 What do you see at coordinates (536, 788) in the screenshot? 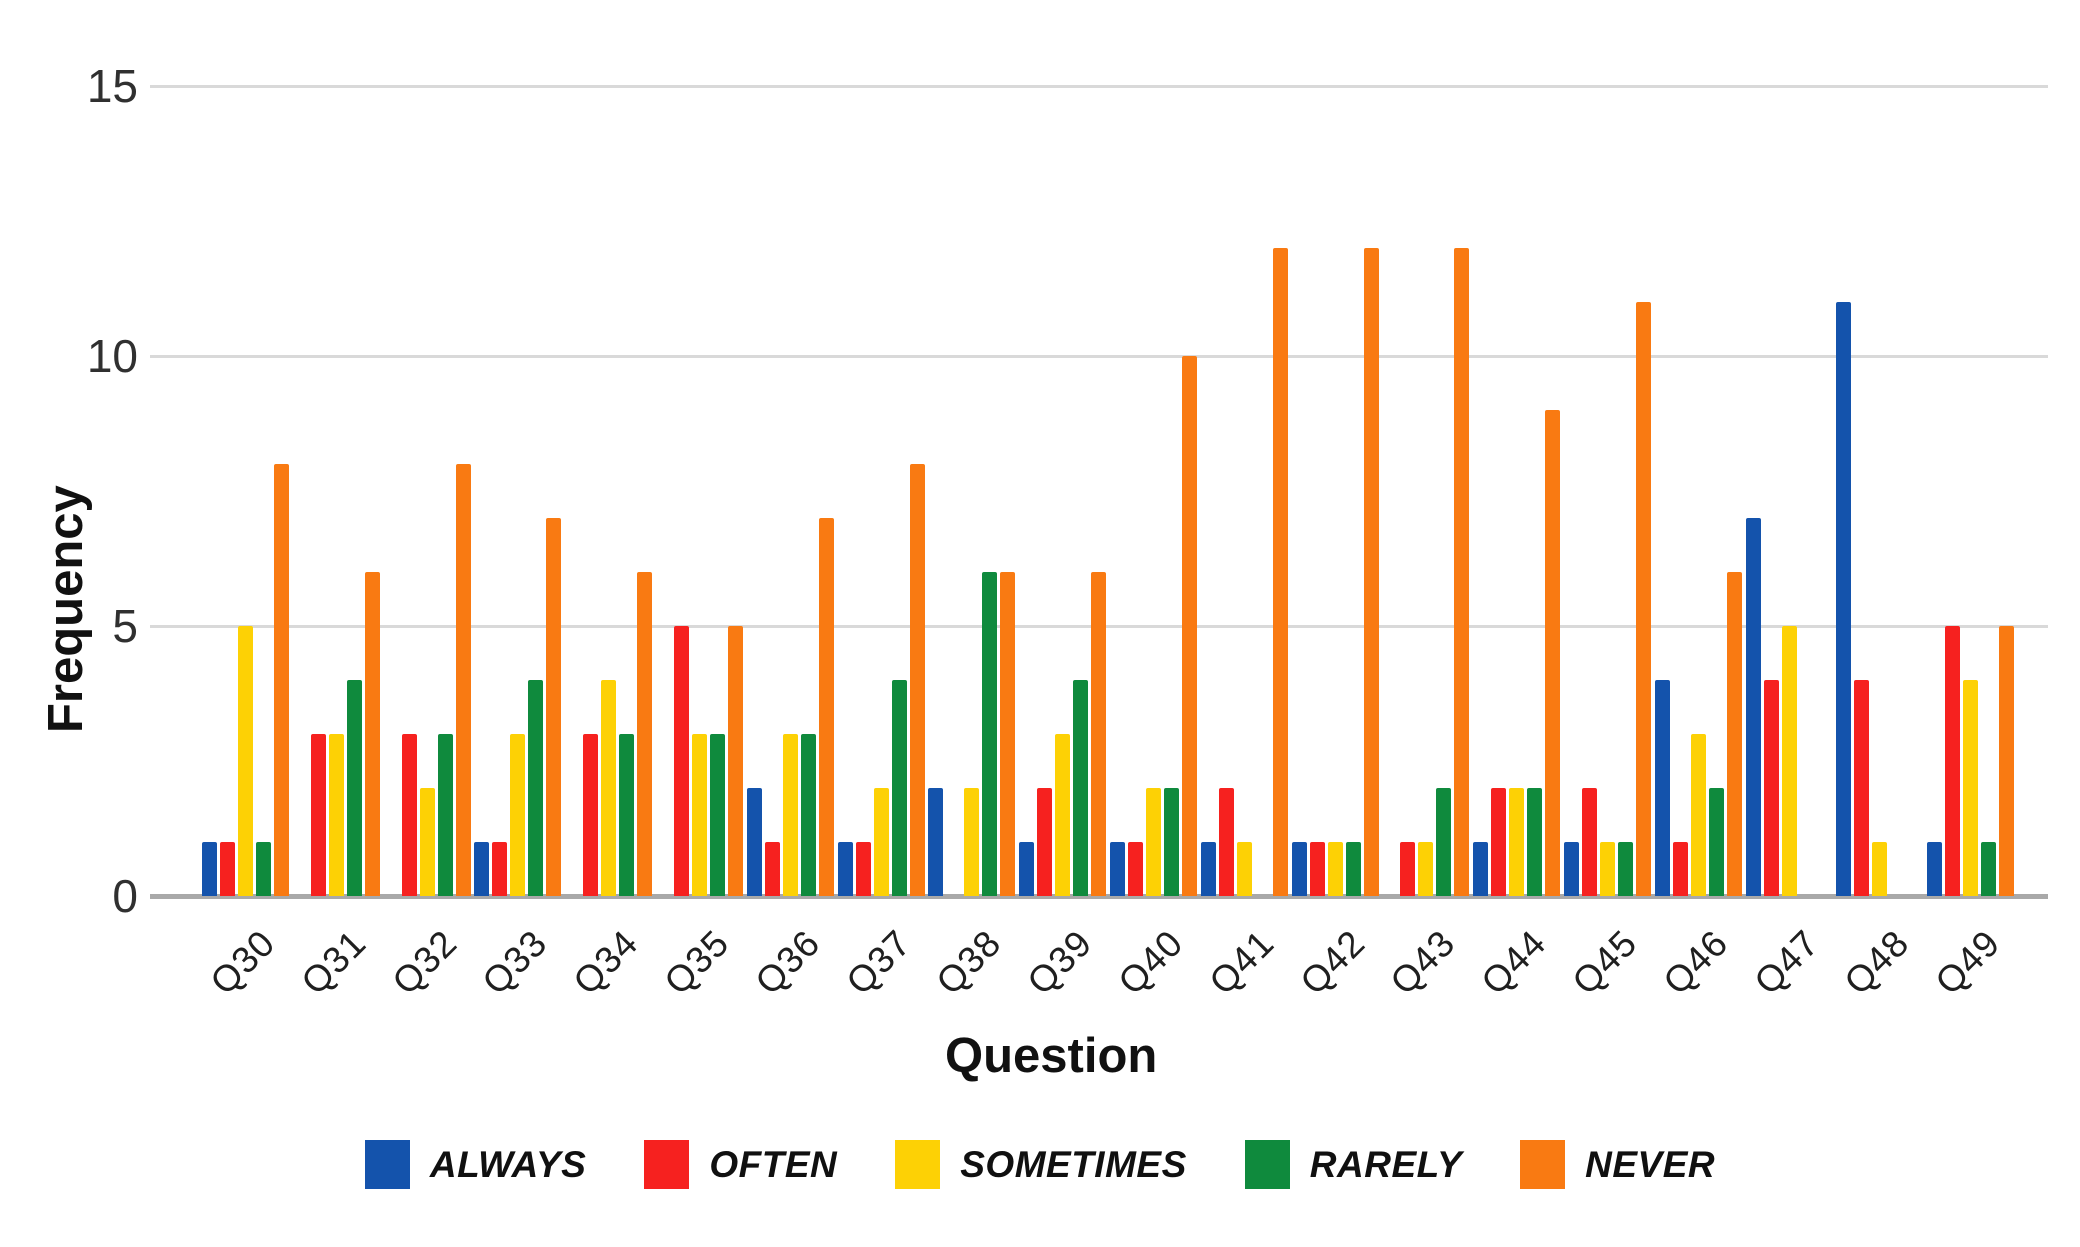
I see `bar-q33-rarely` at bounding box center [536, 788].